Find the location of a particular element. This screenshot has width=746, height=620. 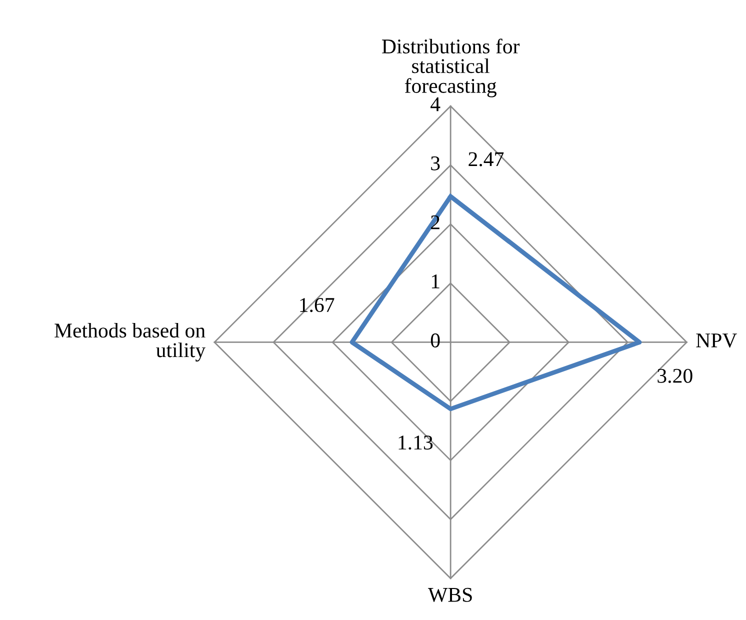

y-tick-label: 3 is located at coordinates (435, 163).